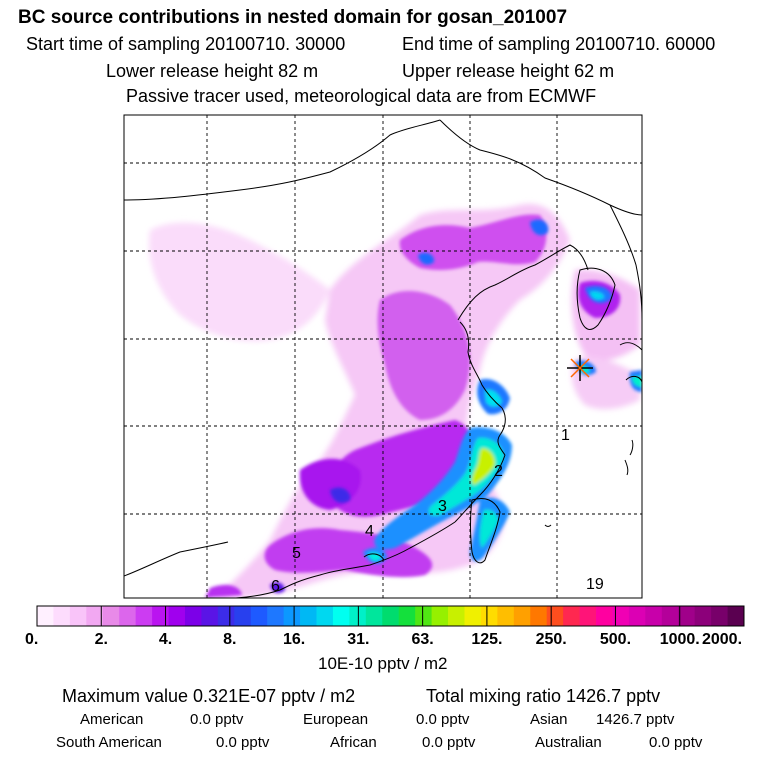 The height and width of the screenshot is (768, 768). I want to click on contribution-name-european: European, so click(336, 719).